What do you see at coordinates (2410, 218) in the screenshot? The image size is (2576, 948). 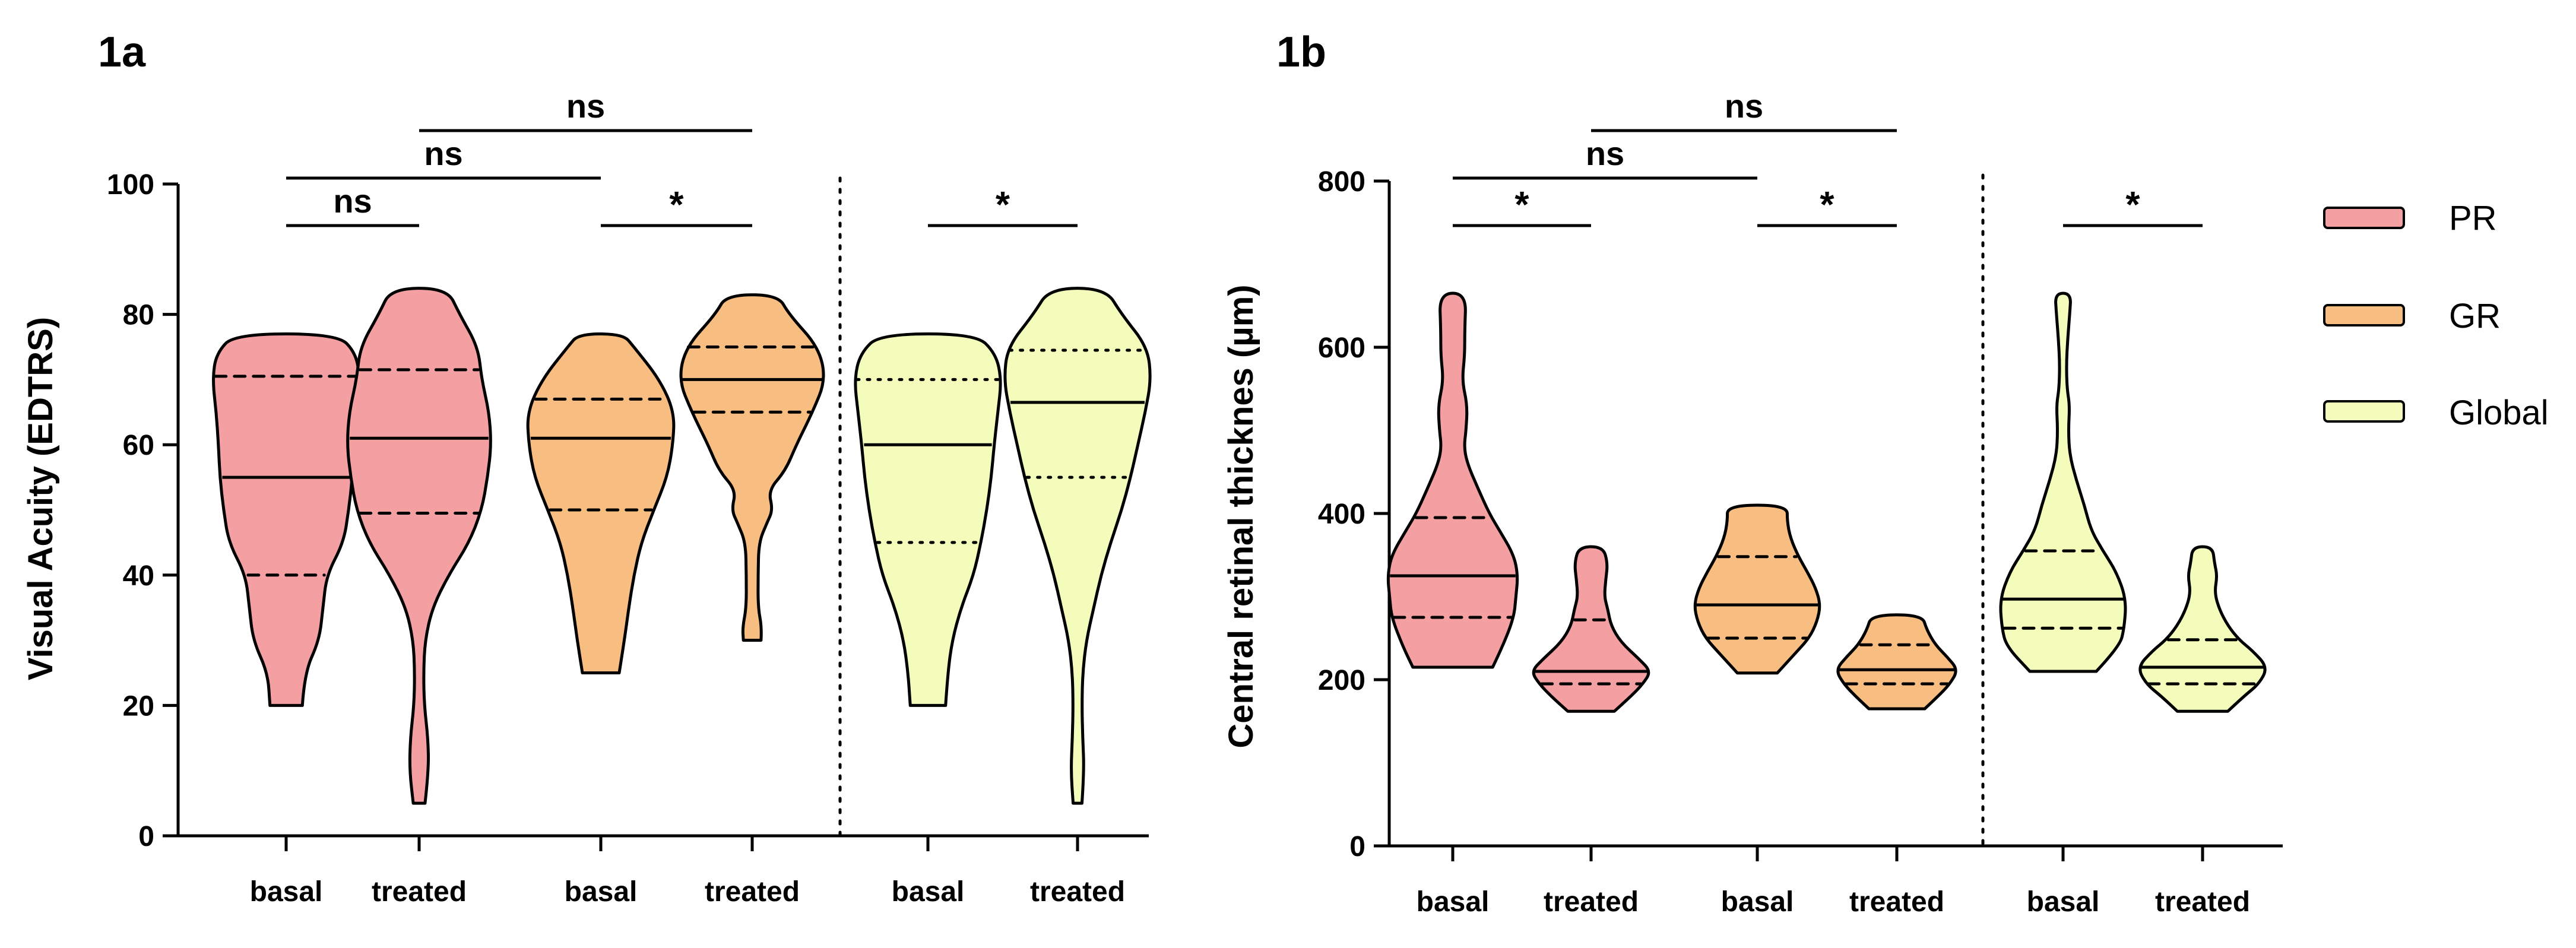 I see `legend-item-pr: PR` at bounding box center [2410, 218].